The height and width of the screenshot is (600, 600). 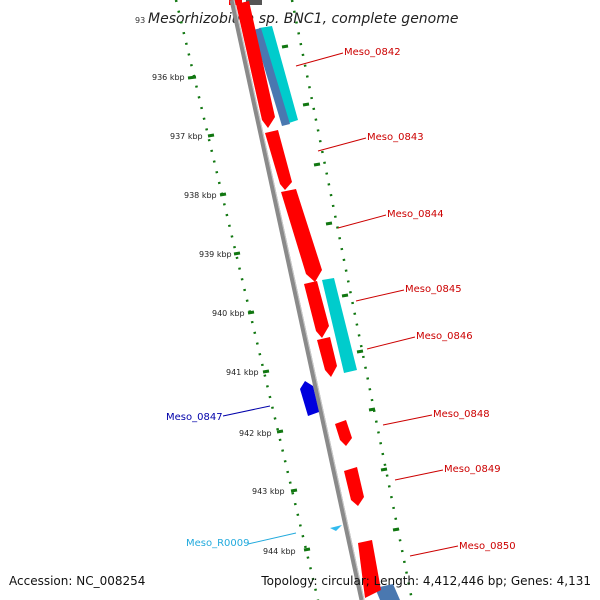 I want to click on tick-label: 941 kbp, so click(x=242, y=372).